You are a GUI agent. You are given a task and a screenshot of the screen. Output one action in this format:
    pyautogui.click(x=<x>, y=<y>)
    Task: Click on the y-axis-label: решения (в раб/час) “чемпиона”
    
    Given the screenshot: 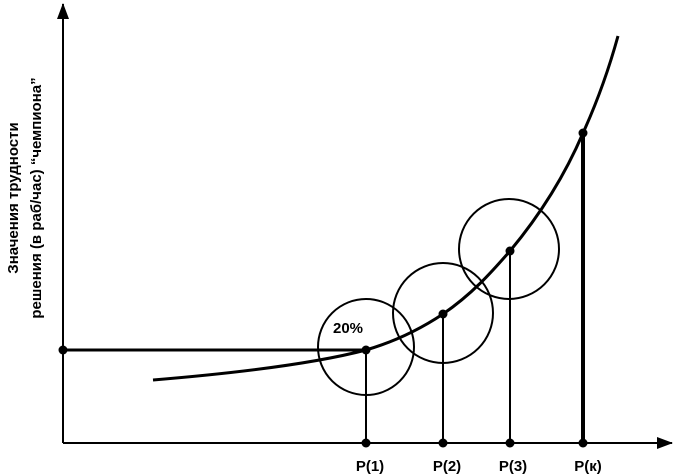 What is the action you would take?
    pyautogui.click(x=36, y=197)
    